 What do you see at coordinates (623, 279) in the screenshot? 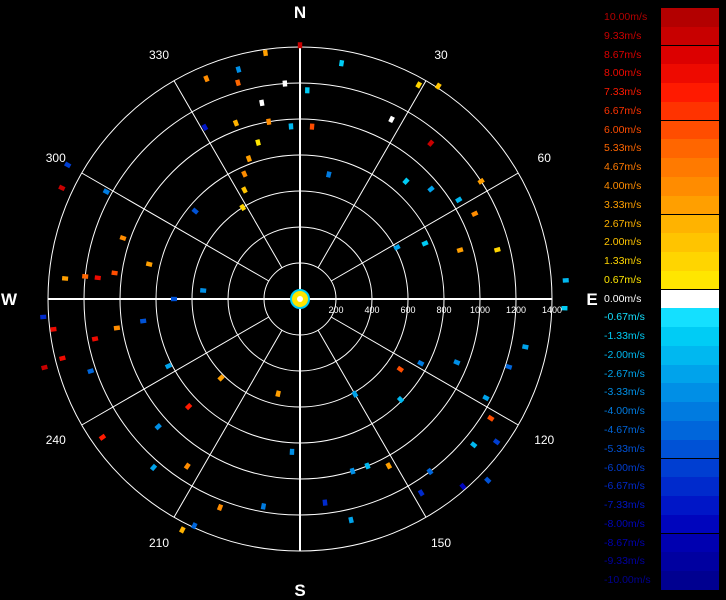
I see `colorbar-label: 0.67m/s` at bounding box center [623, 279].